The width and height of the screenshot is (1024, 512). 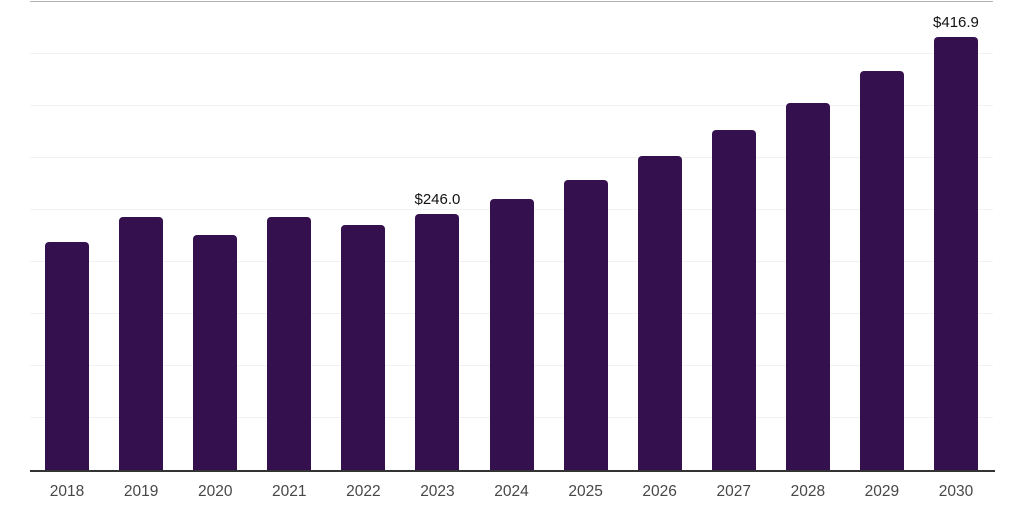 What do you see at coordinates (882, 491) in the screenshot?
I see `x-tick-2029: 2029` at bounding box center [882, 491].